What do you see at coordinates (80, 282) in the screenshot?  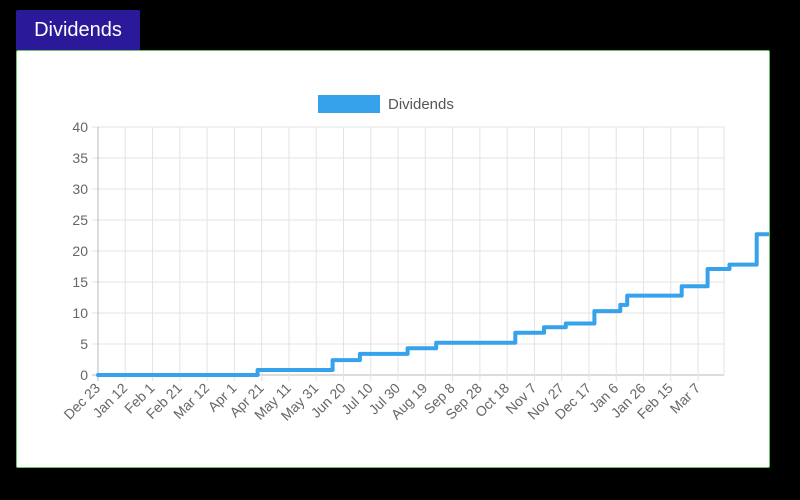 I see `y-tick-label: 15` at bounding box center [80, 282].